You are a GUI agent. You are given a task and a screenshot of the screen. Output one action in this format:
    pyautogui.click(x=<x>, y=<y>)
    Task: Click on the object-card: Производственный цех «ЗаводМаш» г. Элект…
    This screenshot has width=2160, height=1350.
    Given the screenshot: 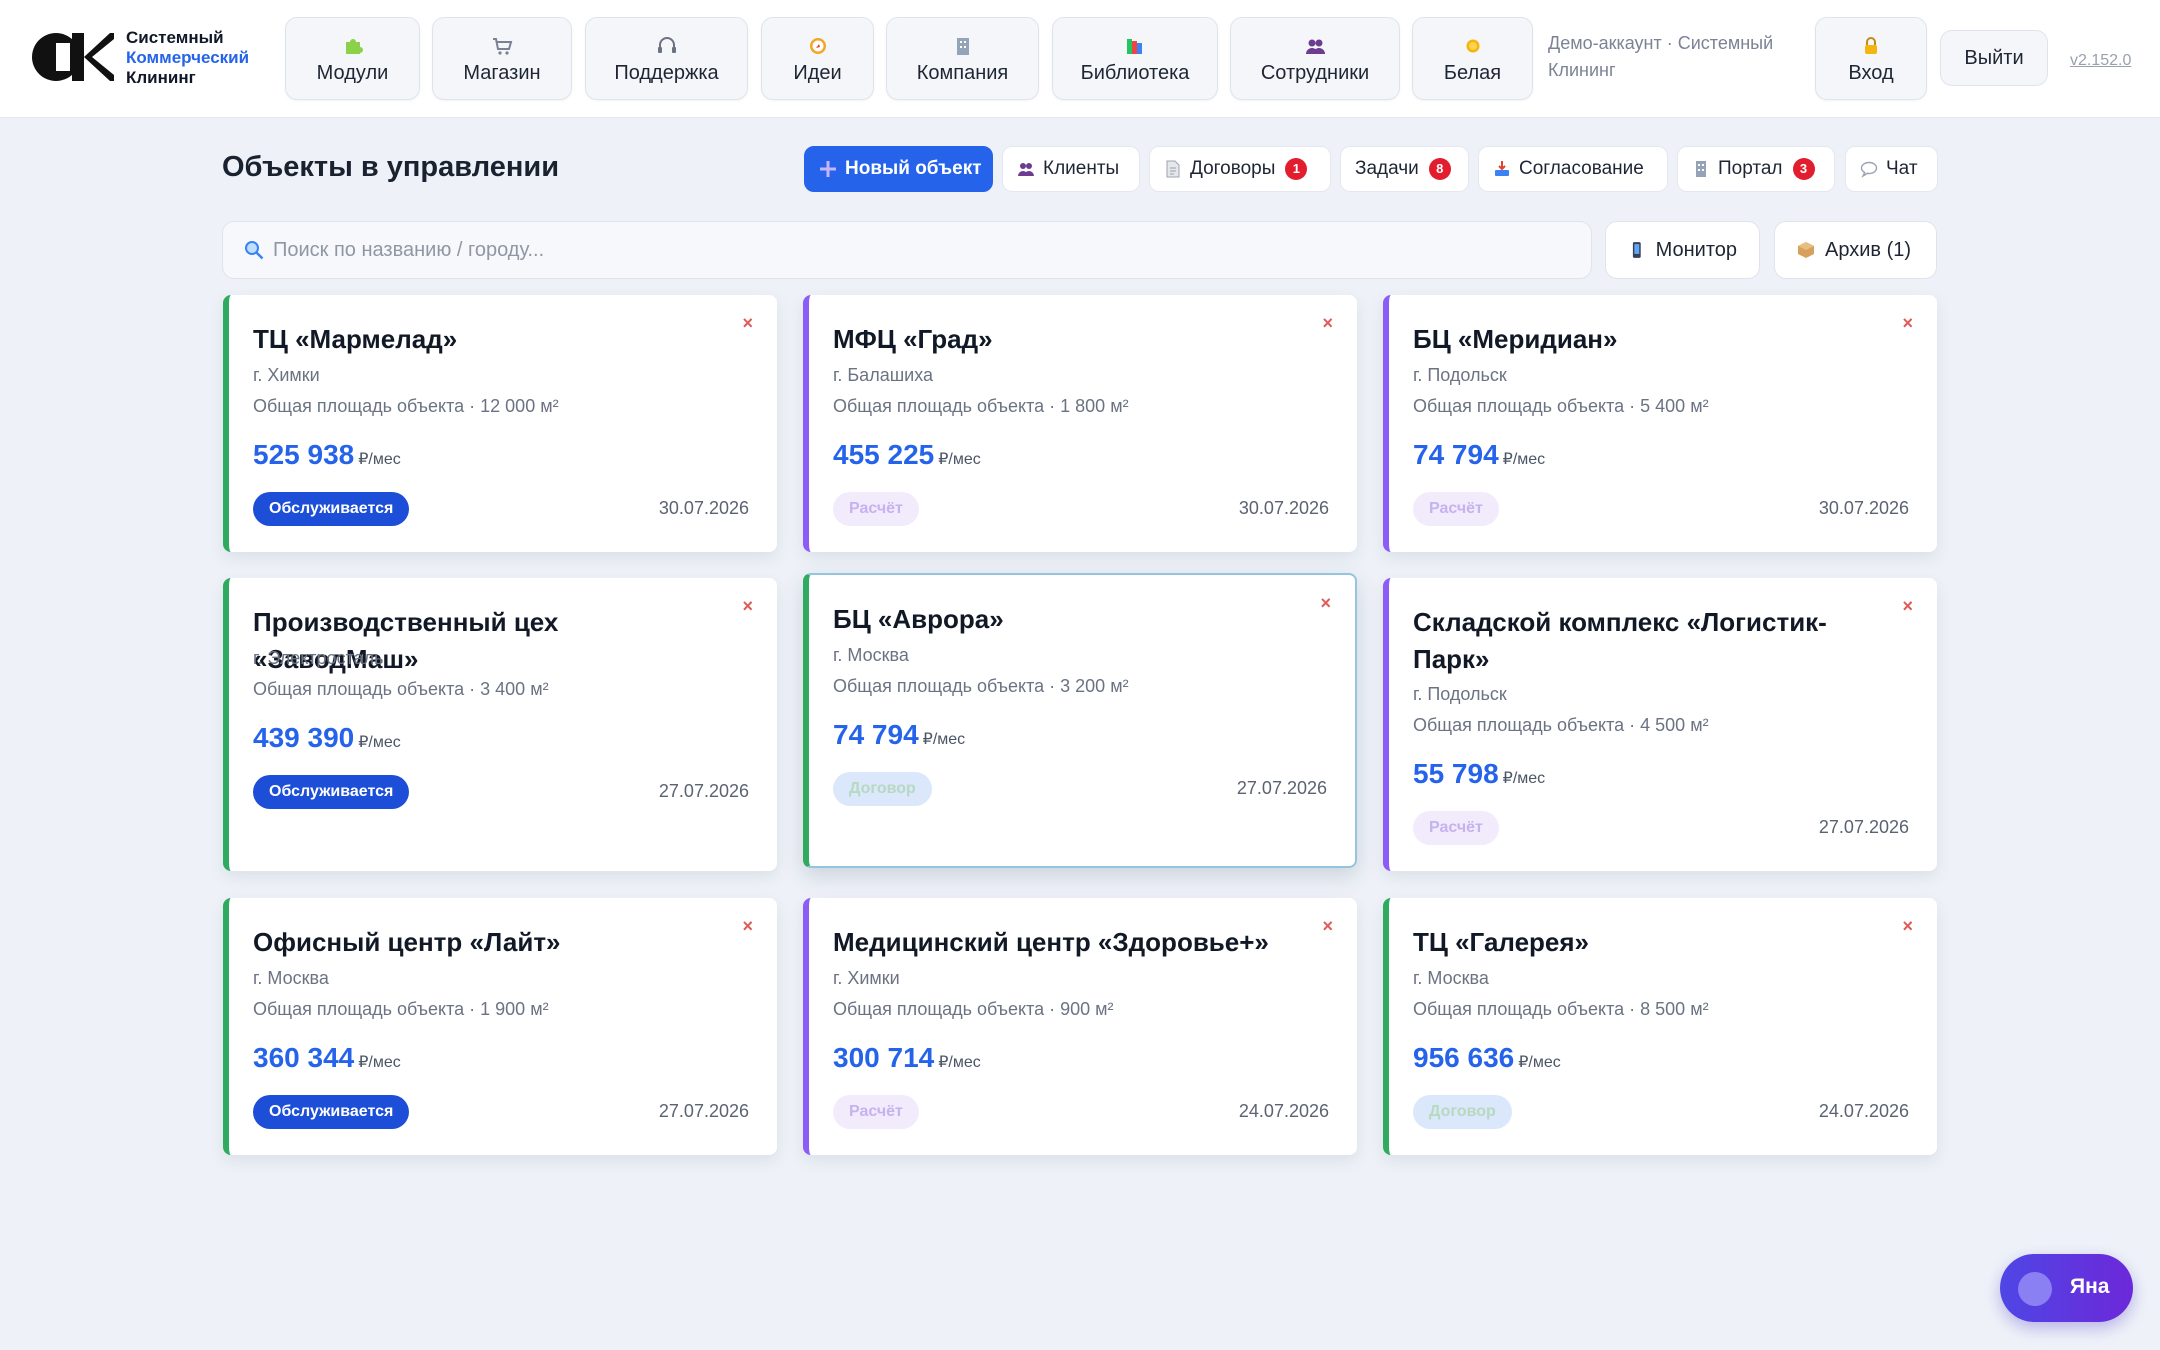 What is the action you would take?
    pyautogui.click(x=500, y=724)
    